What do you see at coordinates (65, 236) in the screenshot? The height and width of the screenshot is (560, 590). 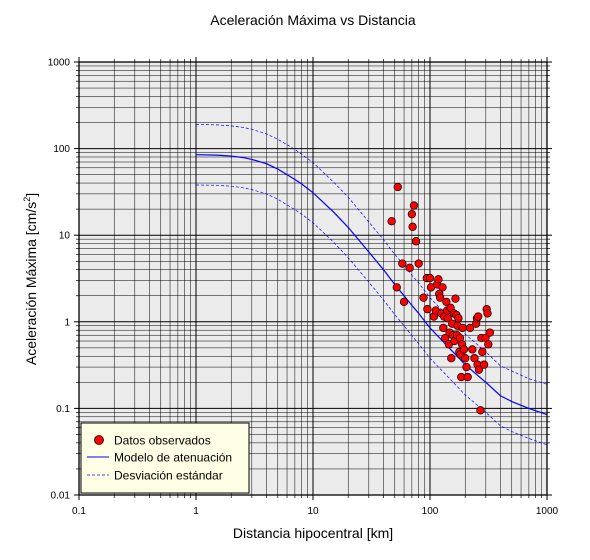 I see `y-tick-label: 10` at bounding box center [65, 236].